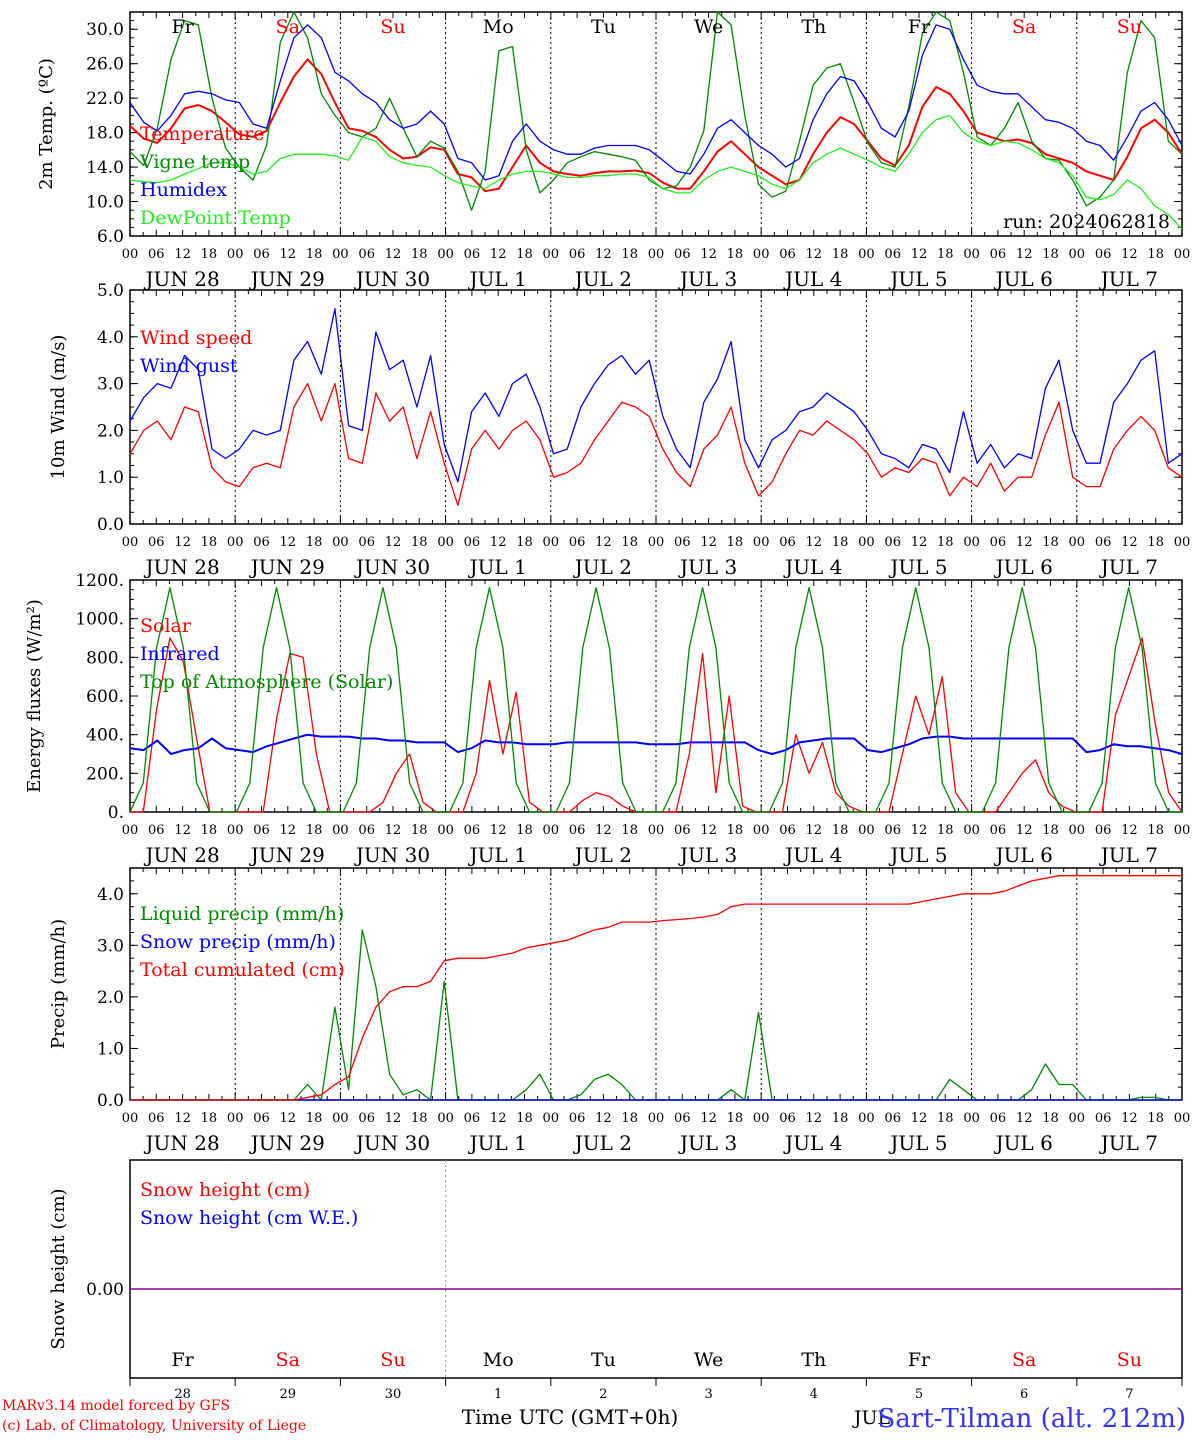 The width and height of the screenshot is (1194, 1440). Describe the element at coordinates (99, 620) in the screenshot. I see `y-tick-label: 1000.` at that location.